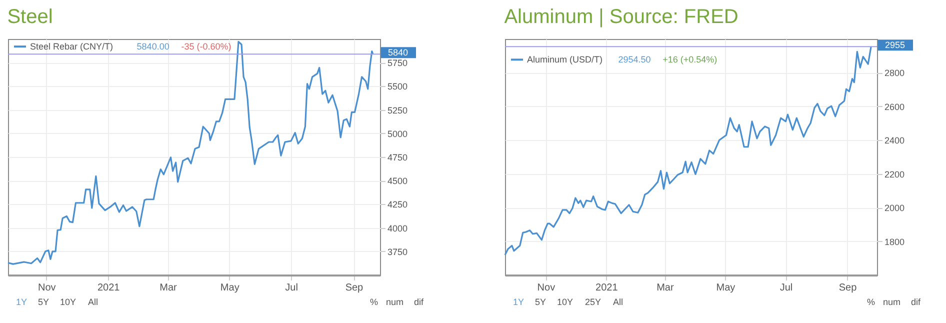 Image resolution: width=946 pixels, height=323 pixels. What do you see at coordinates (30, 17) in the screenshot?
I see `chart-title: Steel` at bounding box center [30, 17].